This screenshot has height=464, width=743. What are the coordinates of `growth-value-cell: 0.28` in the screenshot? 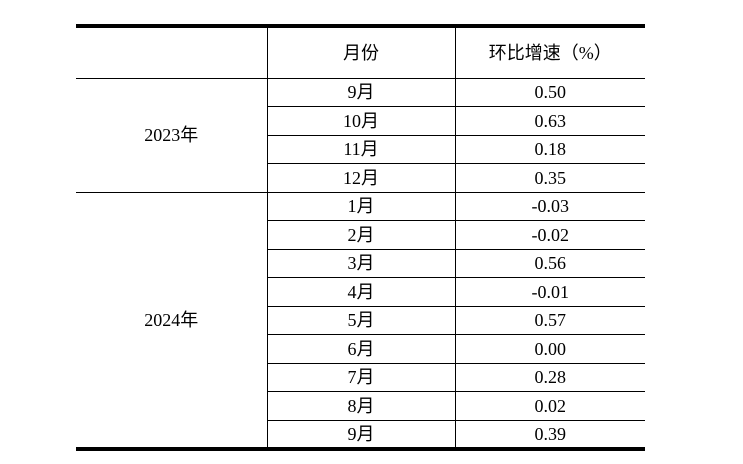 It's located at (550, 377).